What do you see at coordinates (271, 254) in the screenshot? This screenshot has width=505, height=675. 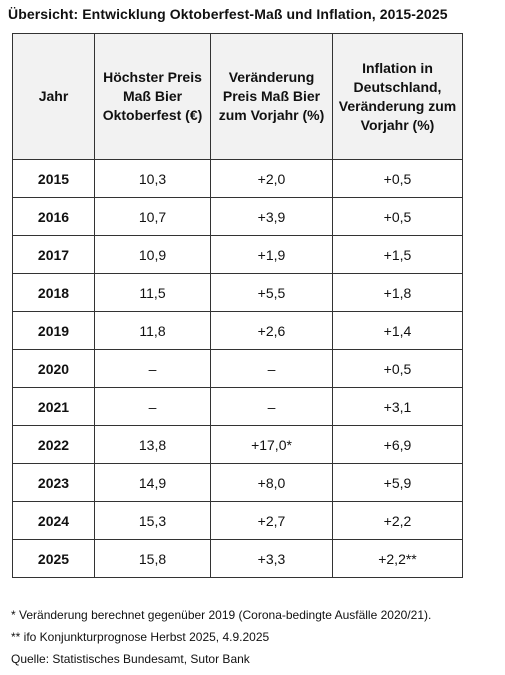 I see `cell-price-change: +1,9` at bounding box center [271, 254].